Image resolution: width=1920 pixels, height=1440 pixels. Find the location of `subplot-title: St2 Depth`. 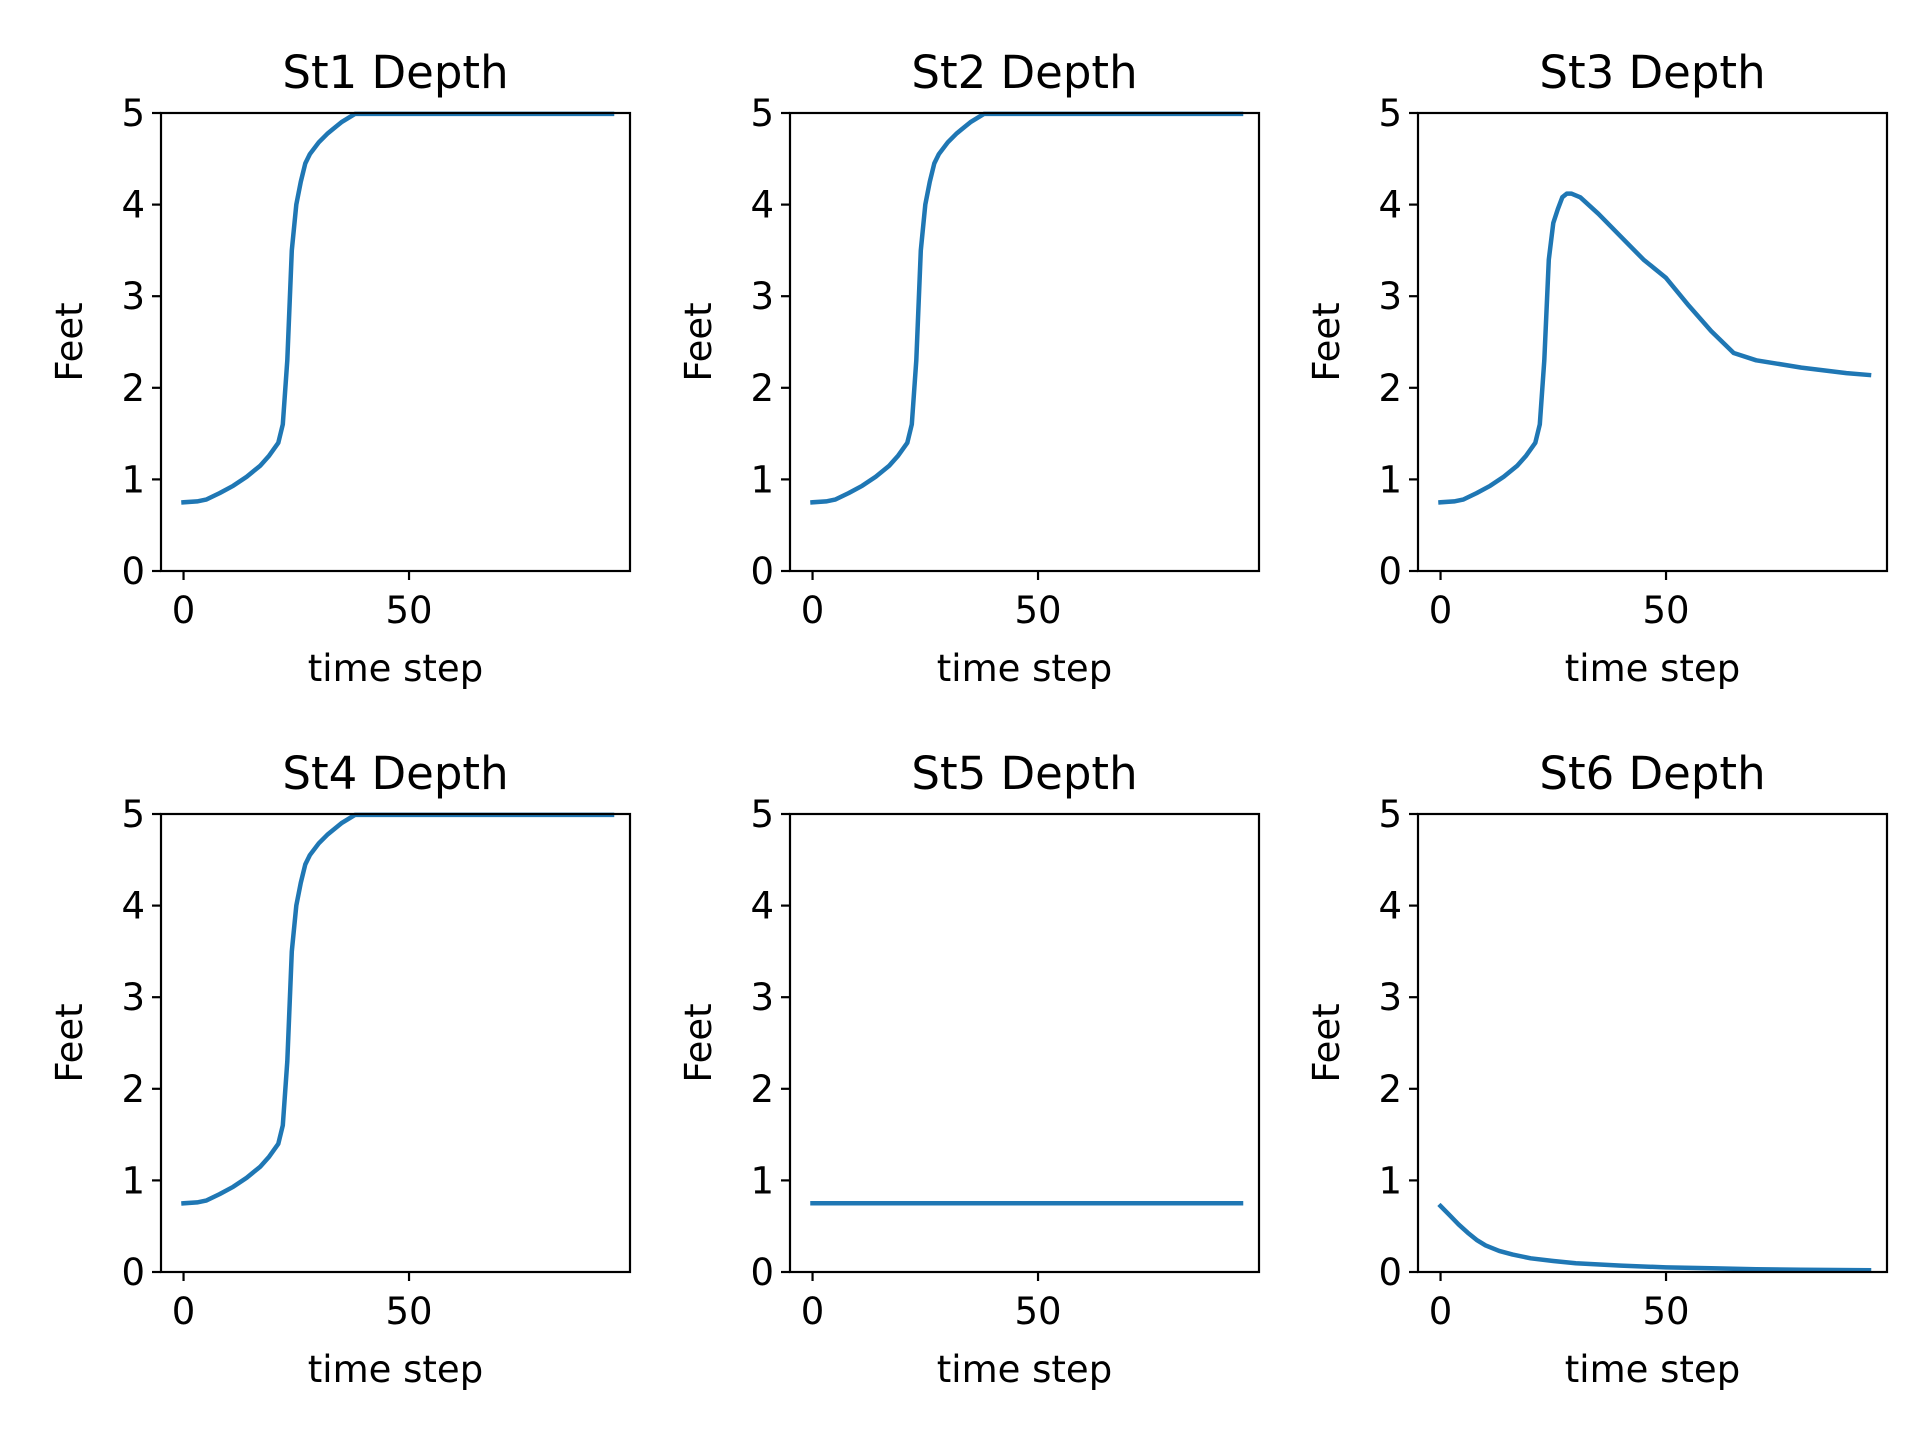

subplot-title: St2 Depth is located at coordinates (1024, 72).